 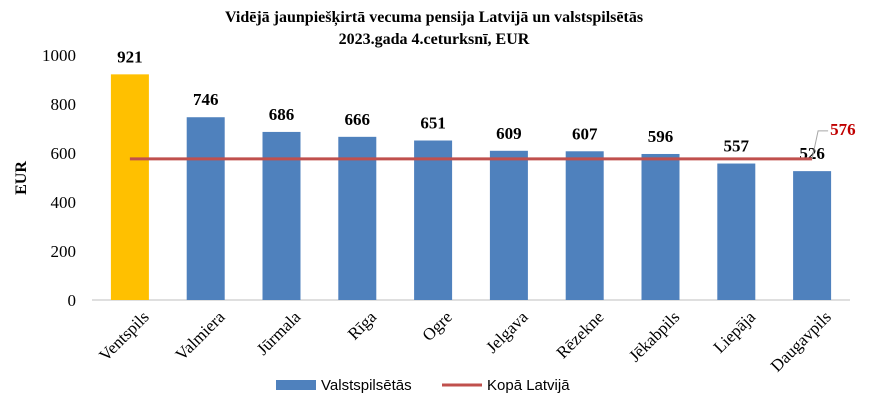 I want to click on data-label: 596, so click(x=661, y=136).